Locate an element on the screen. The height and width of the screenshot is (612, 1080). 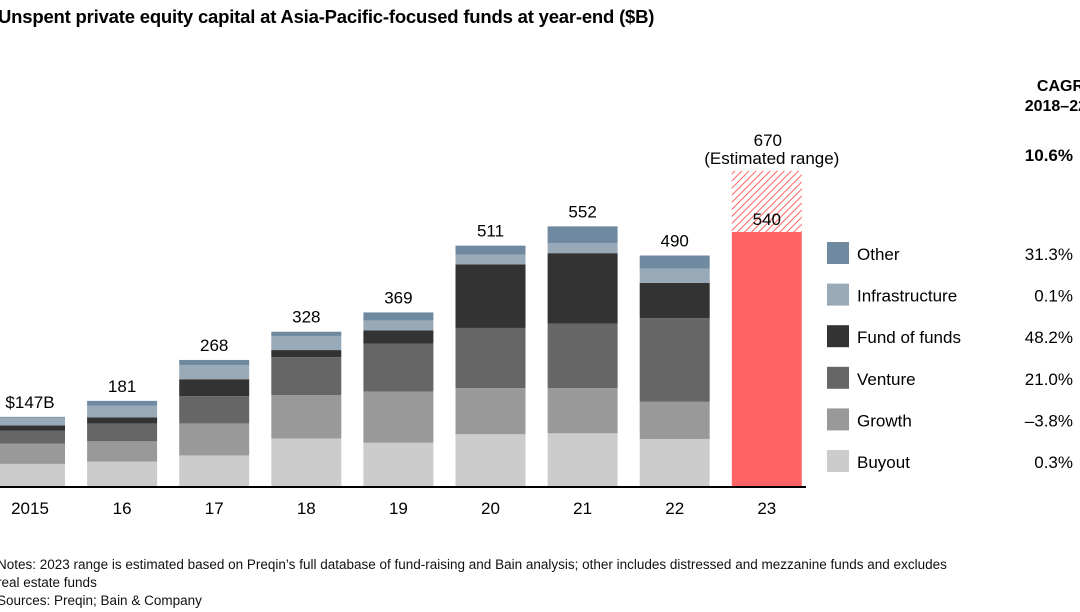
notes-line2: real estate funds is located at coordinates (48, 582).